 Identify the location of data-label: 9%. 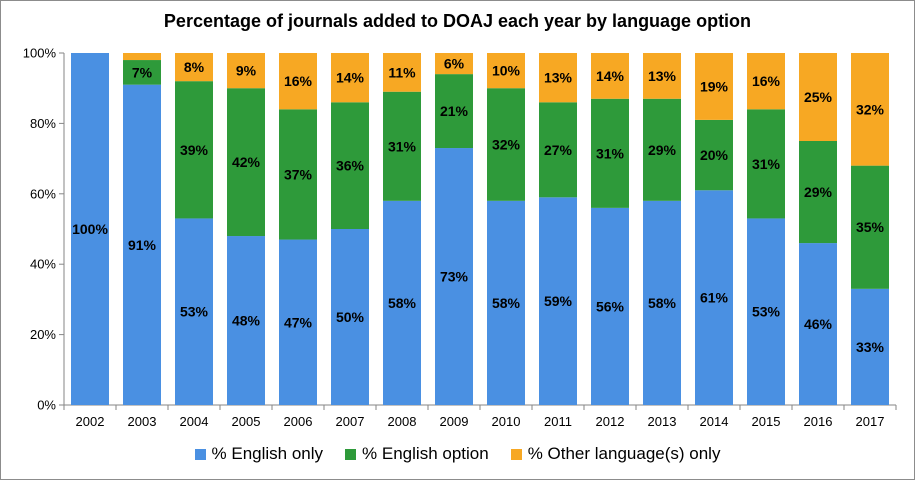
(246, 71).